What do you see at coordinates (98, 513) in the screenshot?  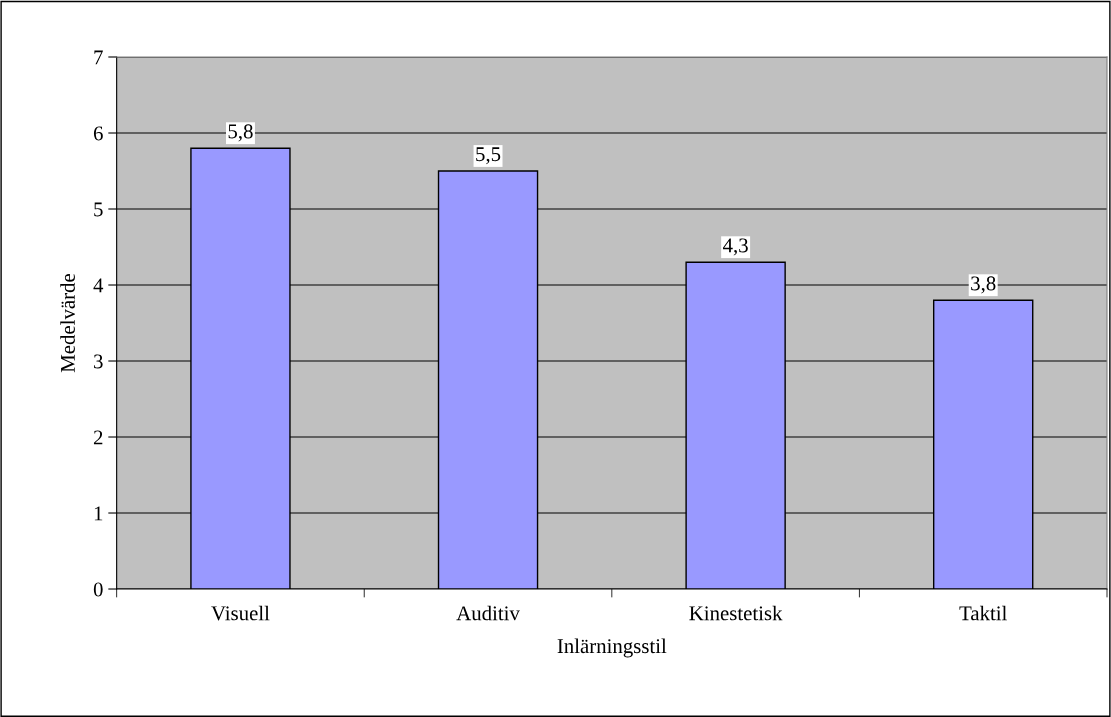 I see `y-tick-label: 1` at bounding box center [98, 513].